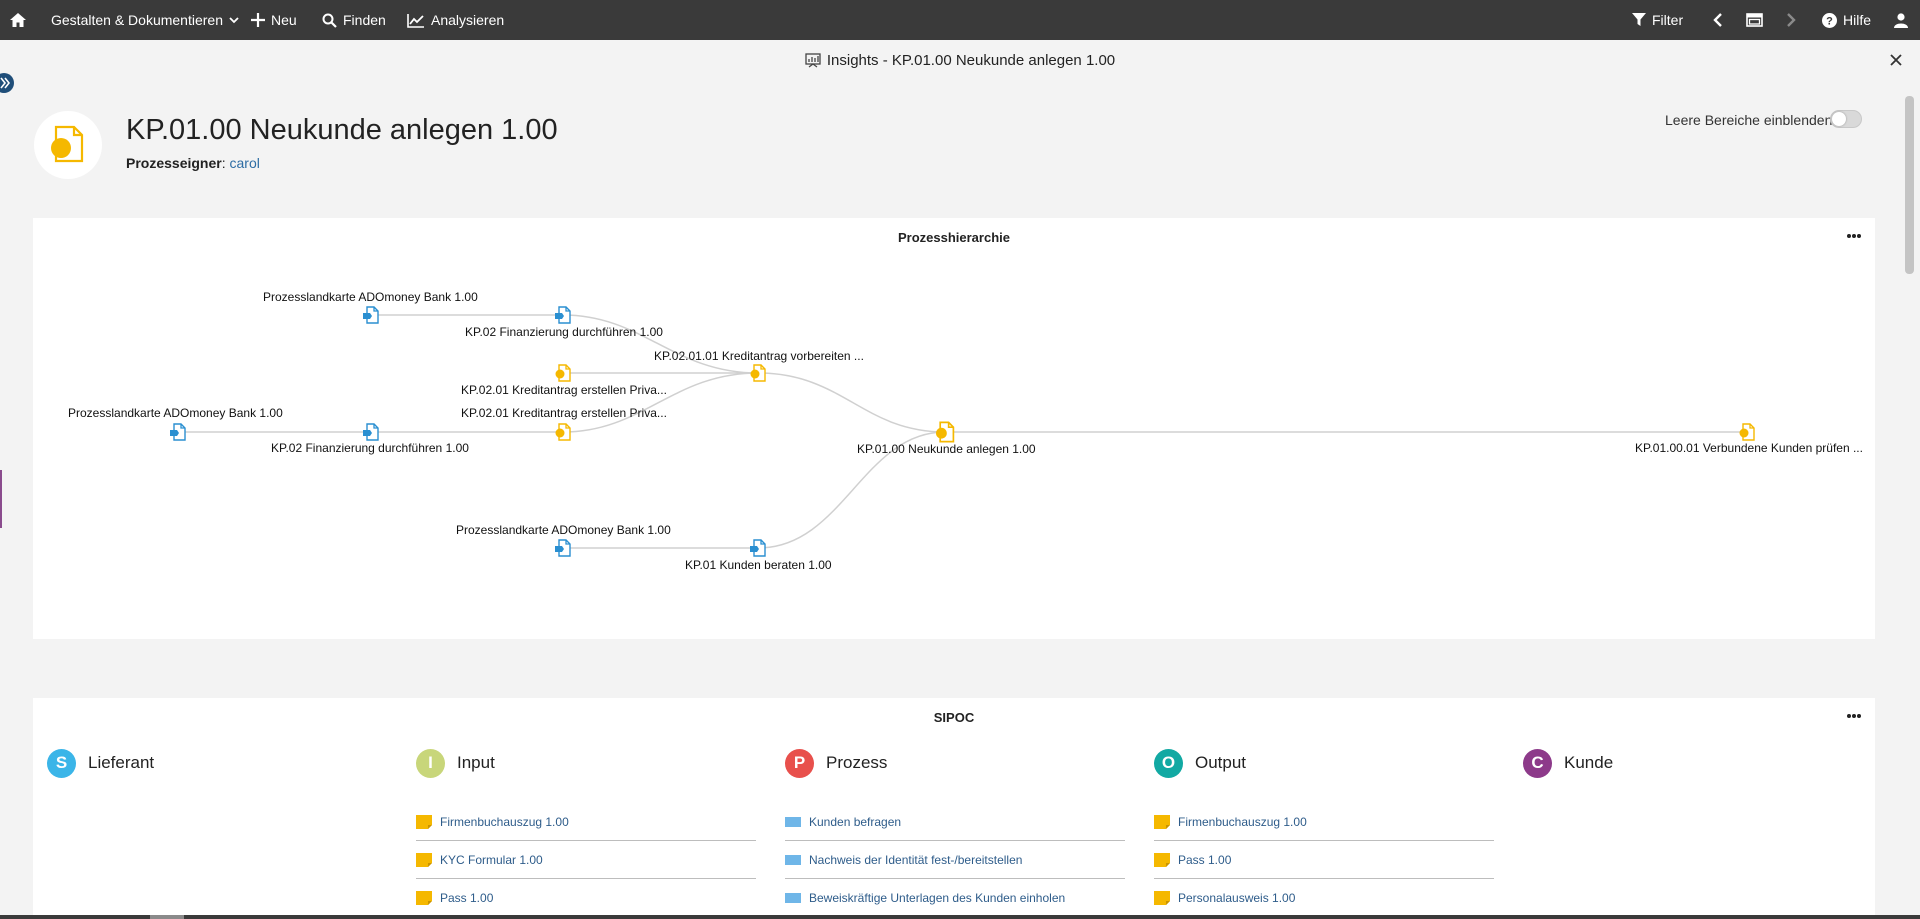  What do you see at coordinates (415, 20) in the screenshot?
I see `line-chart-icon` at bounding box center [415, 20].